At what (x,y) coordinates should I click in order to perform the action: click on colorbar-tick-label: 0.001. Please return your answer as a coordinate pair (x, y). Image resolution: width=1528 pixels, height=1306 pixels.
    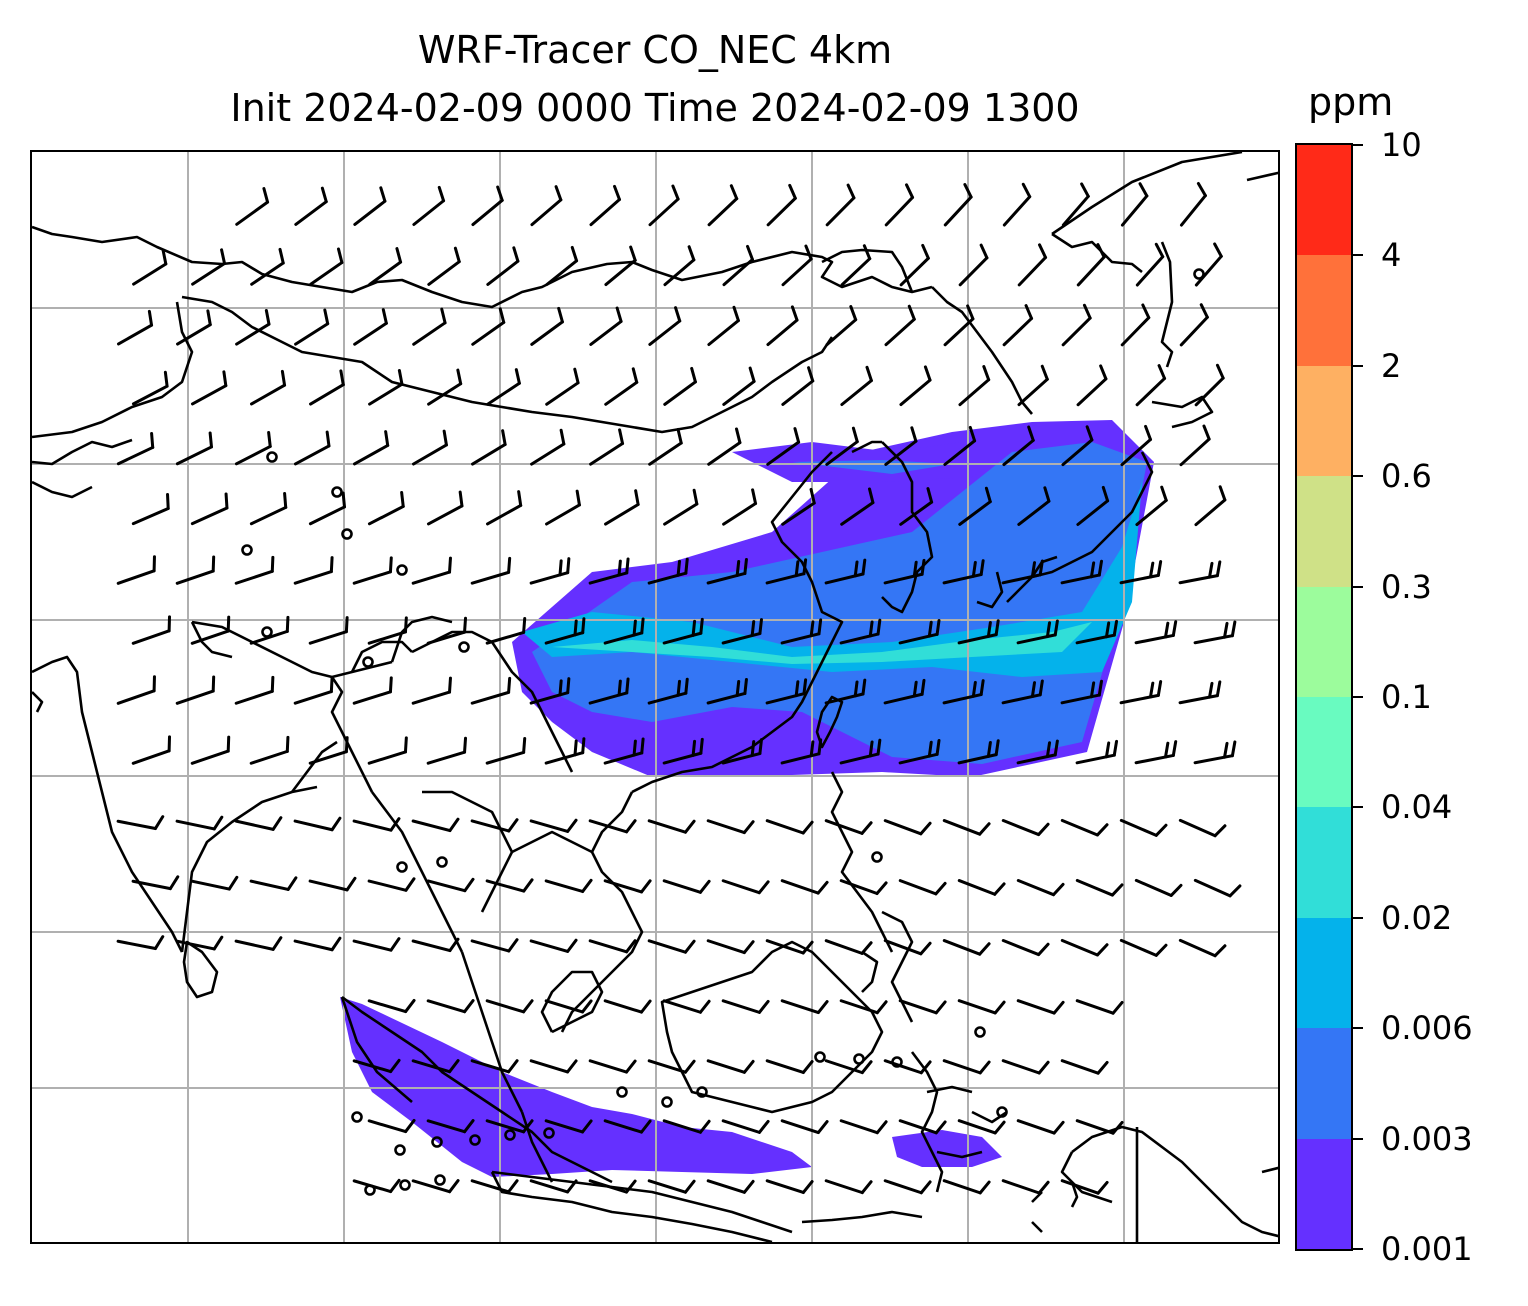
    Looking at the image, I should click on (1427, 1249).